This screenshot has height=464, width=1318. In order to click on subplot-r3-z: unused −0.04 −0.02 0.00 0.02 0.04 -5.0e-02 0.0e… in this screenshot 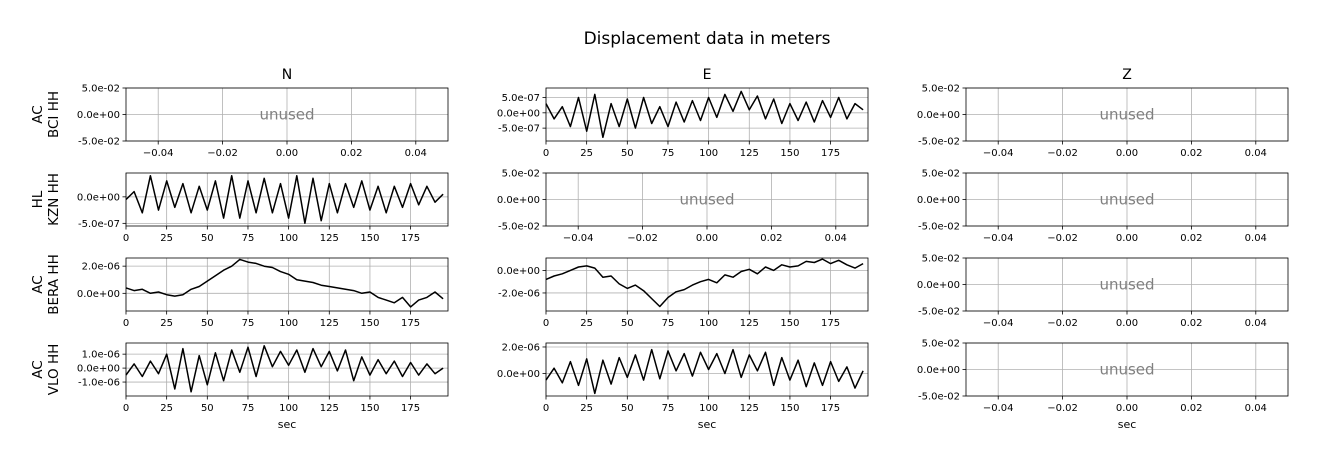, I will do `click(1103, 385)`.